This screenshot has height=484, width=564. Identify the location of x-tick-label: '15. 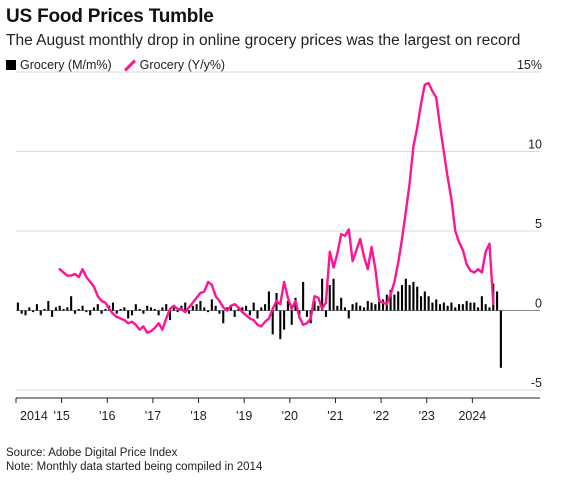
(61, 416).